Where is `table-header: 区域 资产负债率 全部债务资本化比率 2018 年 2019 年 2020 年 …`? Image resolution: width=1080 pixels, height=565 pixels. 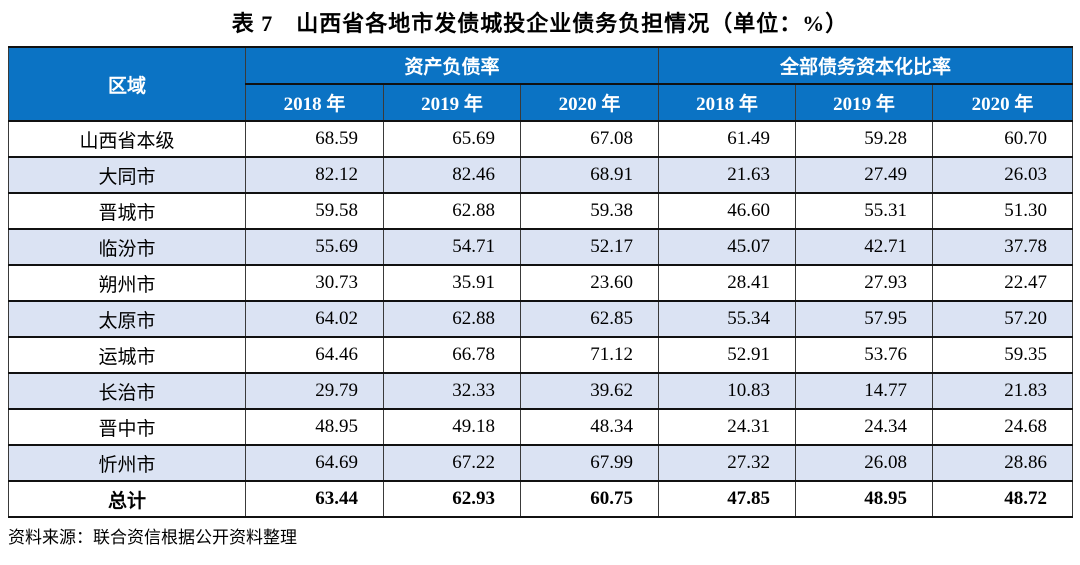
table-header: 区域 资产负债率 全部债务资本化比率 2018 年 2019 年 2020 年 … is located at coordinates (541, 84).